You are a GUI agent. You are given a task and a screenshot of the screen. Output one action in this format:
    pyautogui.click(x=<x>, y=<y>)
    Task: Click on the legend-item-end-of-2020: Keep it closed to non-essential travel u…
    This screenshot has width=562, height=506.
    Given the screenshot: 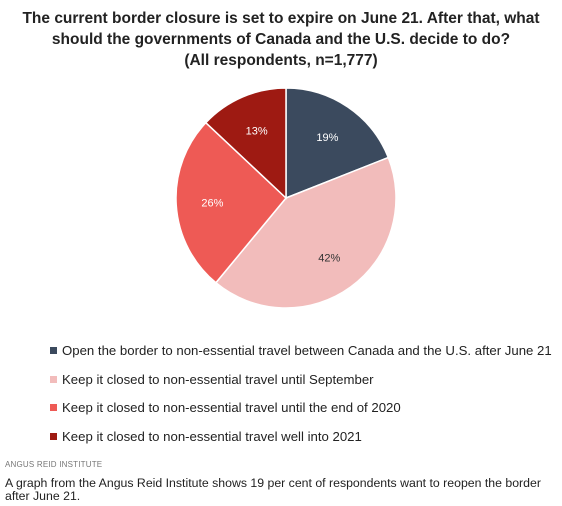 What is the action you would take?
    pyautogui.click(x=300, y=407)
    